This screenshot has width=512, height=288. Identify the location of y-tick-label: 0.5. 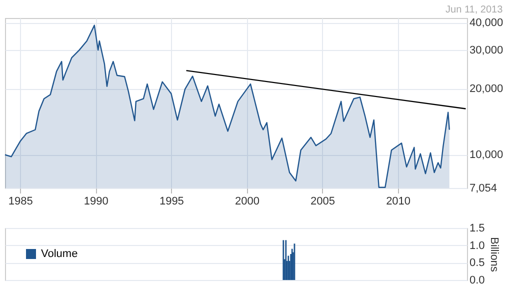
(477, 263).